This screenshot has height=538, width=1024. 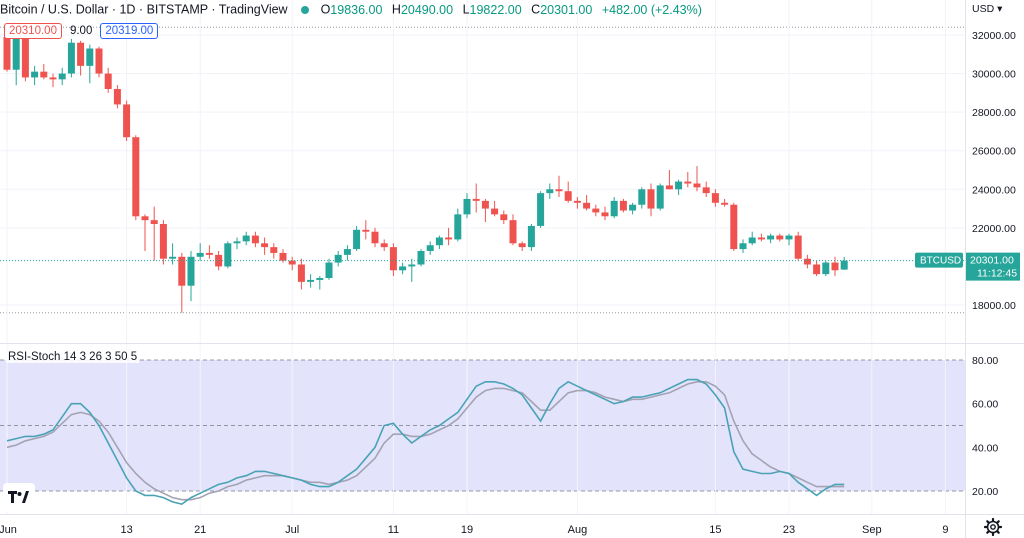 I want to click on time-axis-label: Aug, so click(x=578, y=530).